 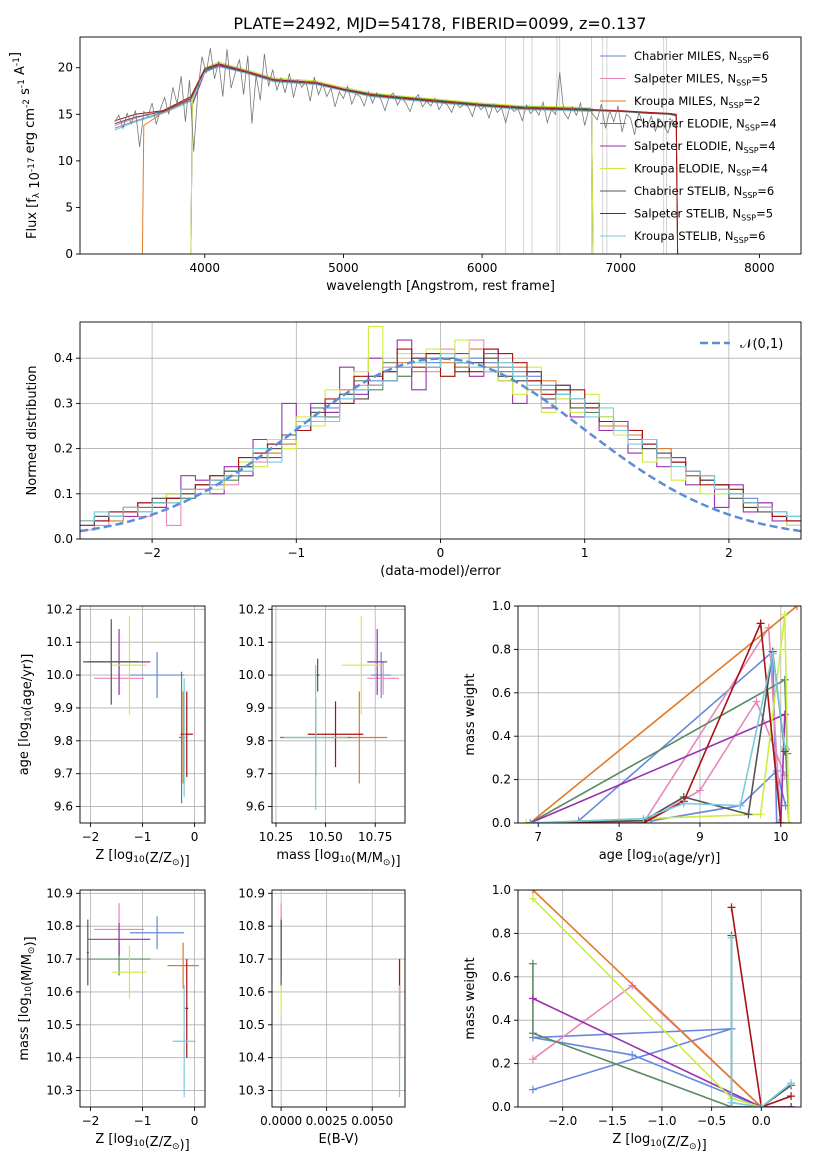 I want to click on mass-vs-Z-xlabel: Z [log10(Z/Z⊙)], so click(x=142, y=1142).